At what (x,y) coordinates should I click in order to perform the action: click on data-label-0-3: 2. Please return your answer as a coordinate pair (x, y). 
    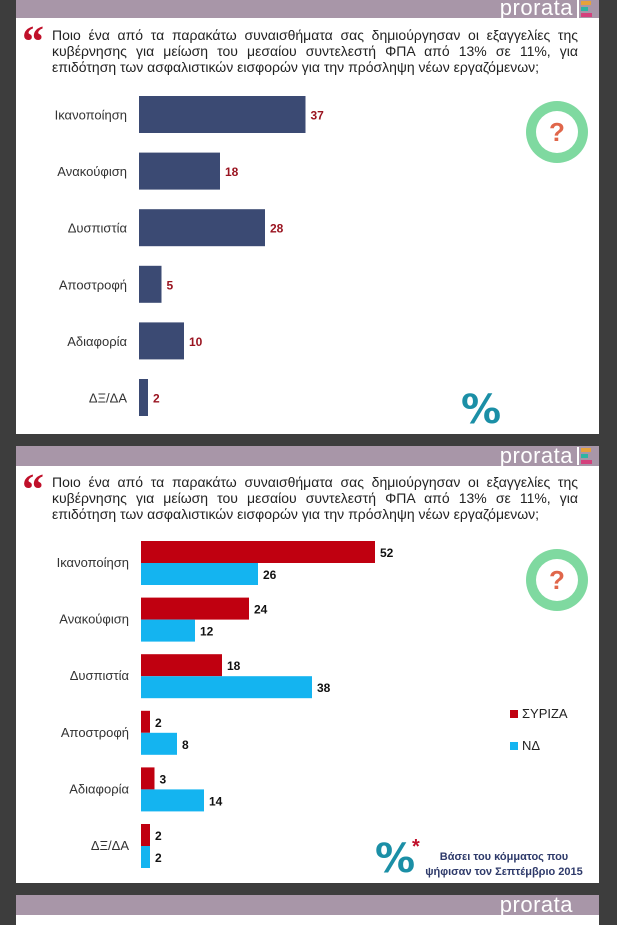
    Looking at the image, I should click on (158, 723).